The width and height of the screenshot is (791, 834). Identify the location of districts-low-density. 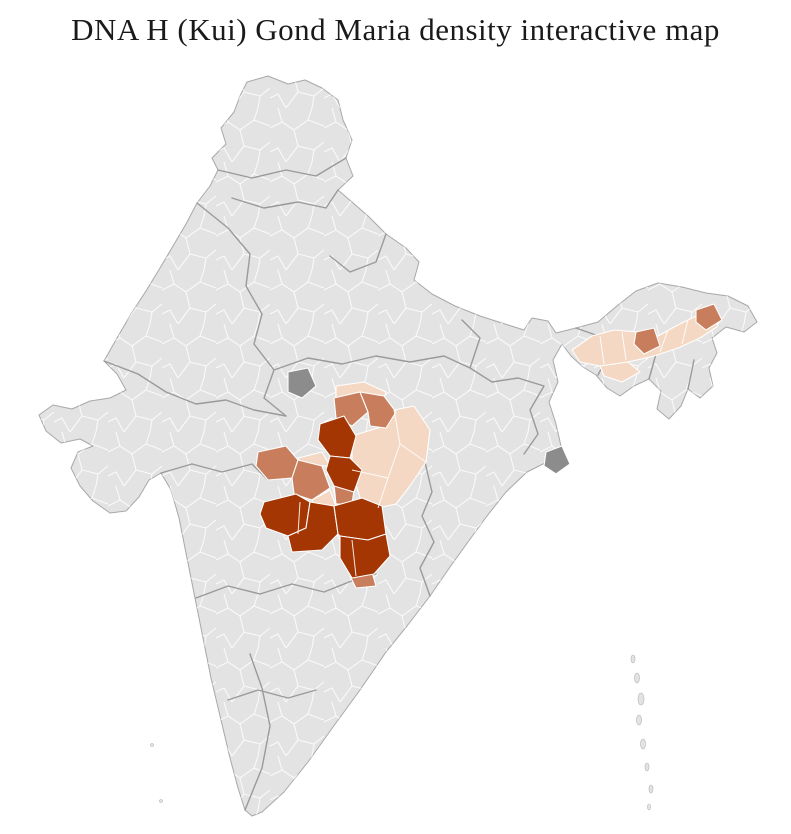
(508, 412).